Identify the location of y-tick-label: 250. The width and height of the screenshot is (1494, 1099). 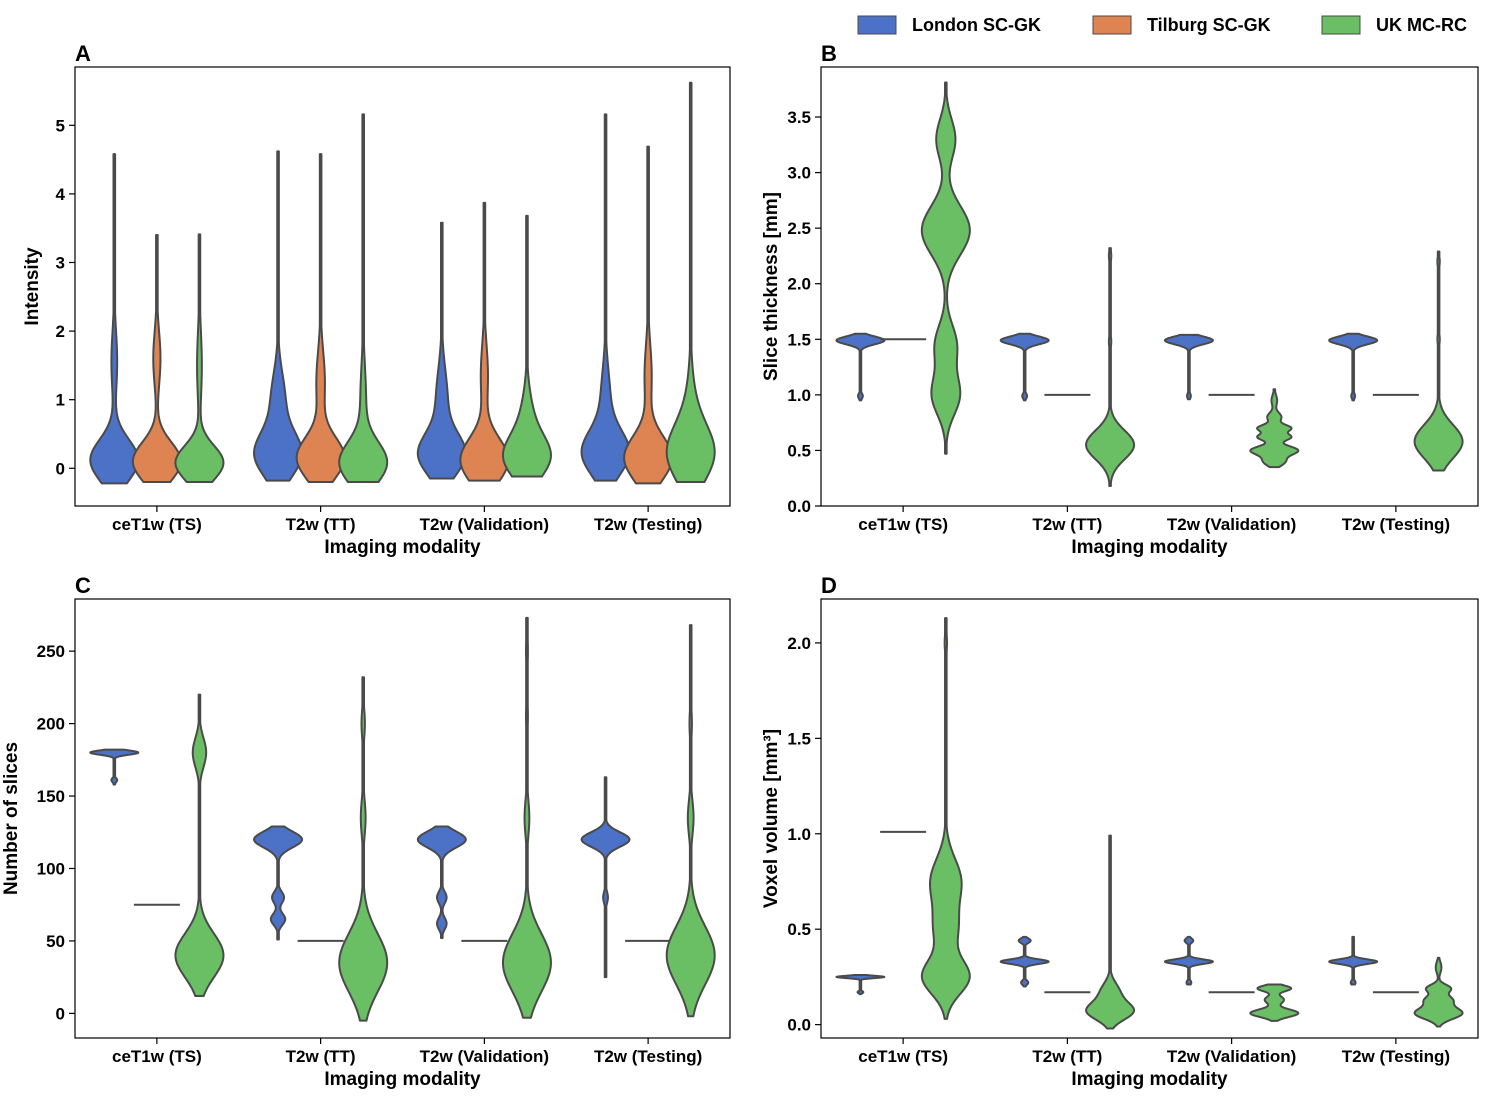
(51, 651).